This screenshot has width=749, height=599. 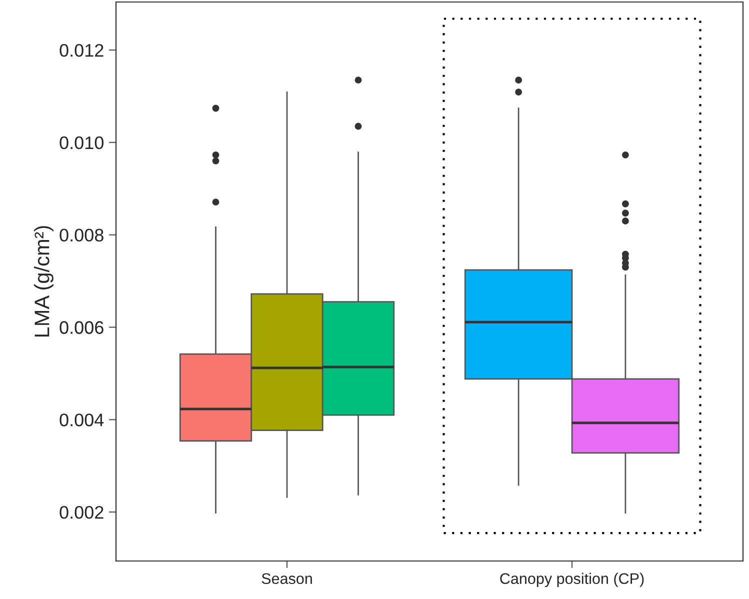 I want to click on y-tick-label: 0.004, so click(x=82, y=420).